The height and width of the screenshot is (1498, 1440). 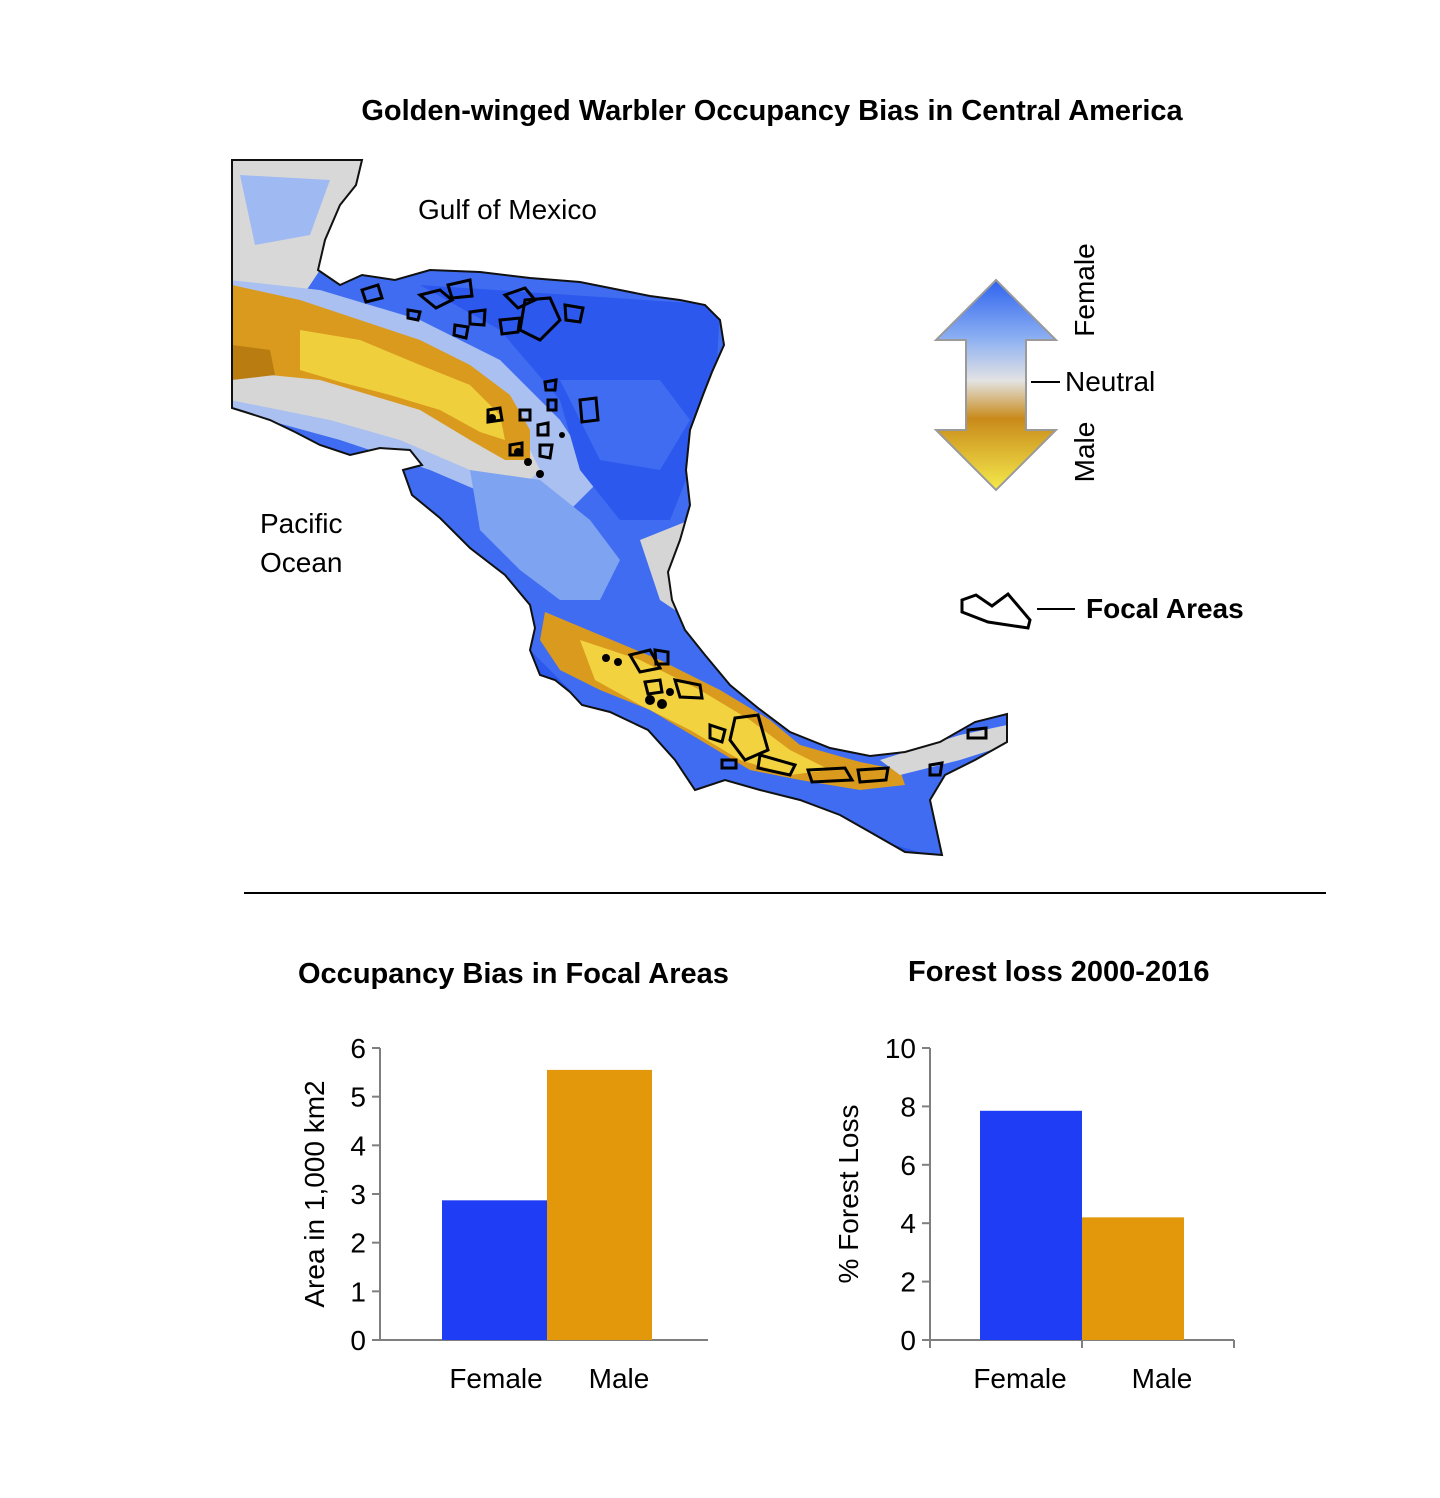 What do you see at coordinates (599, 1204) in the screenshot?
I see `chart1-bar-male` at bounding box center [599, 1204].